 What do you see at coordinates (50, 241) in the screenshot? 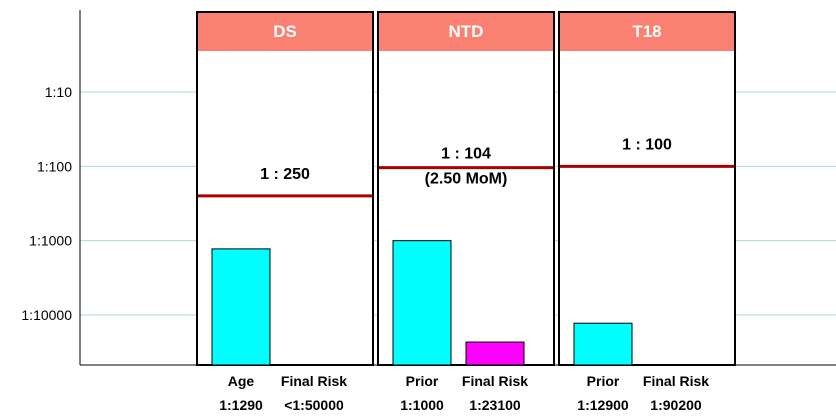
I see `y-tick-label: 1:1000` at bounding box center [50, 241].